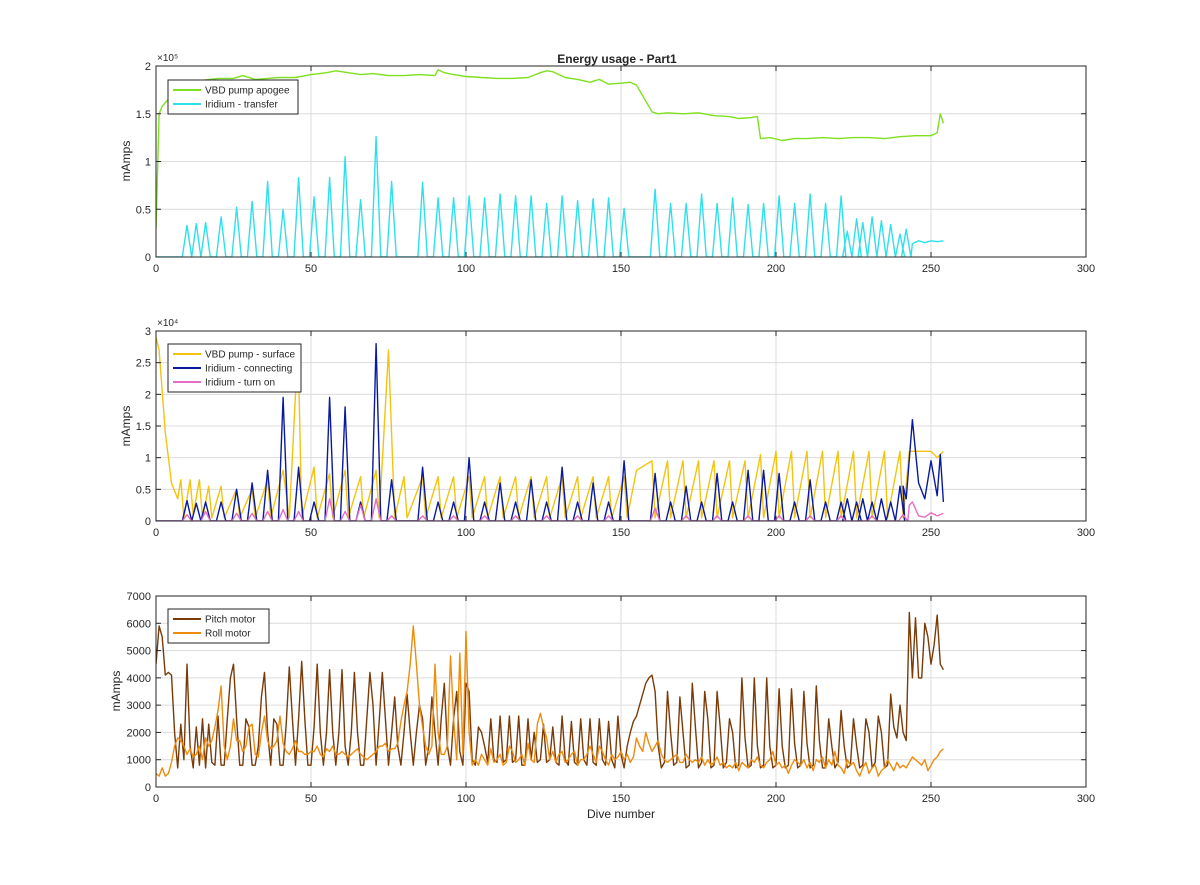 The width and height of the screenshot is (1200, 885). I want to click on legend-label: Pitch motor, so click(230, 620).